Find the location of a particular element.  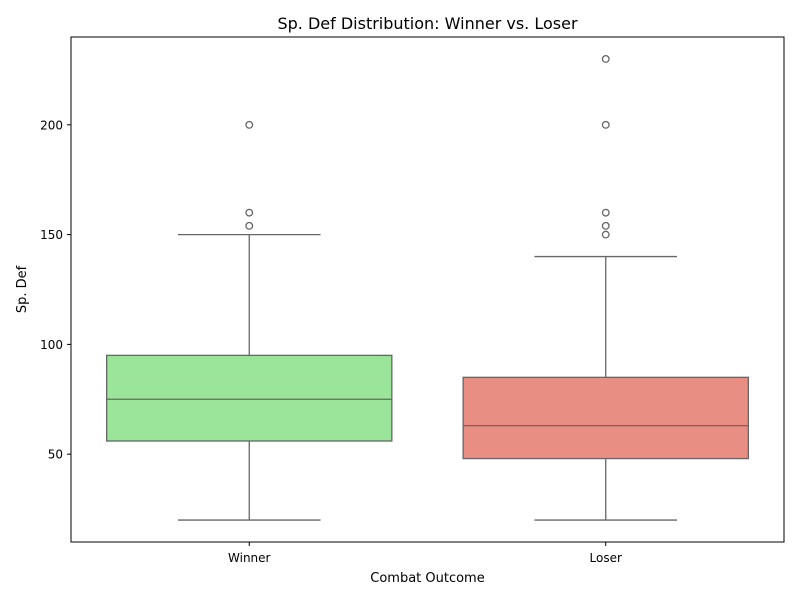

y-axis-label: Sp. Def is located at coordinates (22, 289).